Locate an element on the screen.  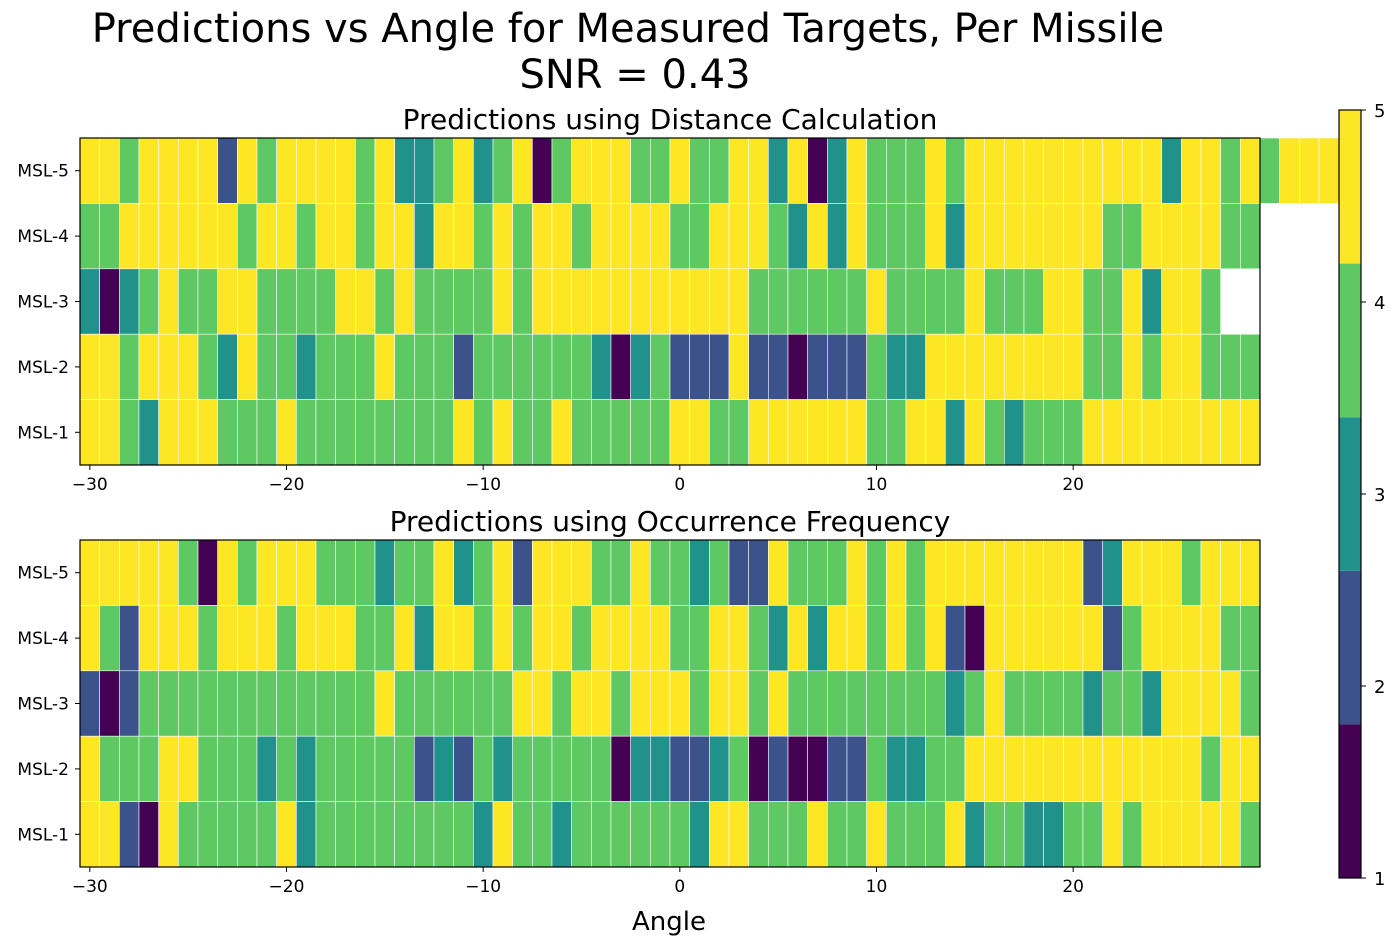
colorbar-tick-label: 1 is located at coordinates (1379, 879).